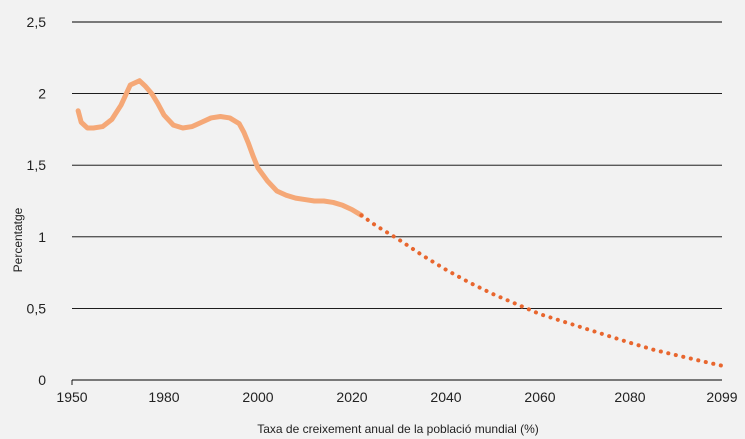  Describe the element at coordinates (539, 397) in the screenshot. I see `x-tick-label: 2060` at that location.